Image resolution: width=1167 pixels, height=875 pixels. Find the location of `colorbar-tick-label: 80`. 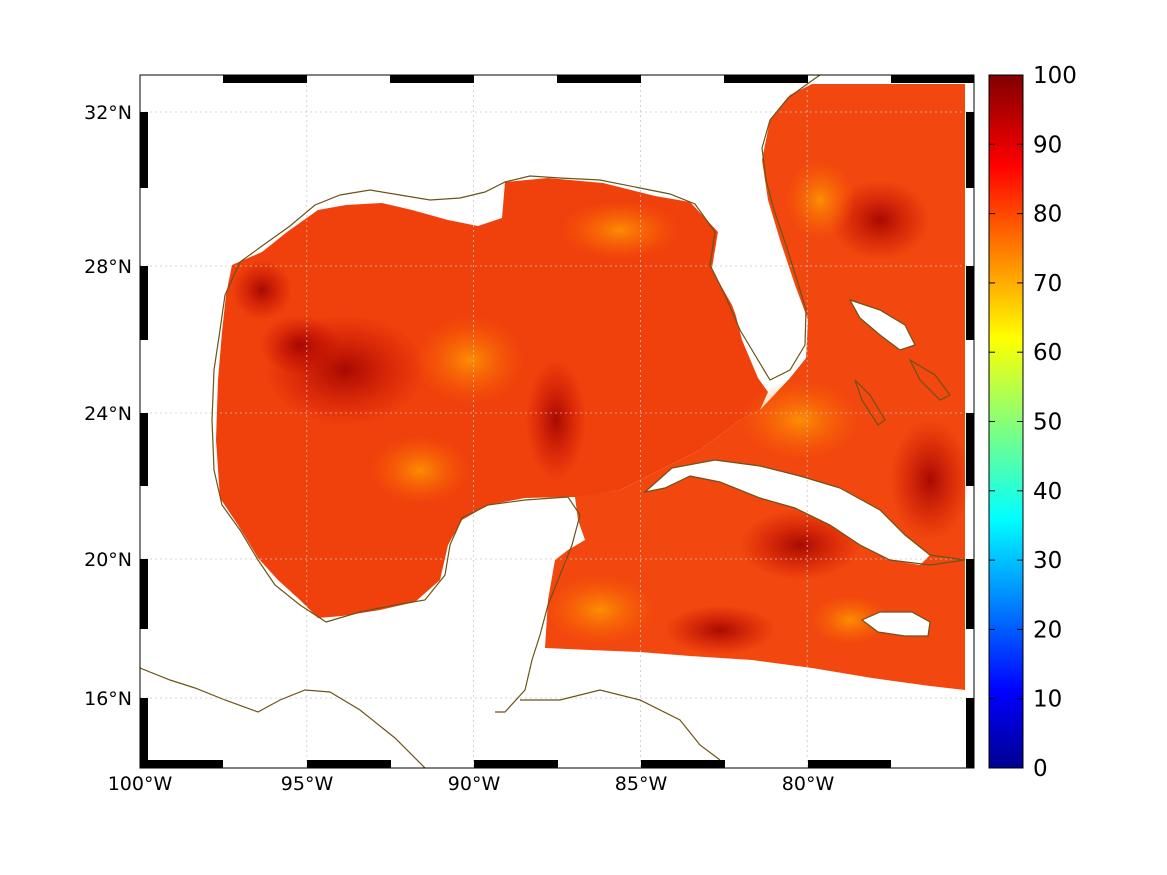

colorbar-tick-label: 80 is located at coordinates (1047, 215).